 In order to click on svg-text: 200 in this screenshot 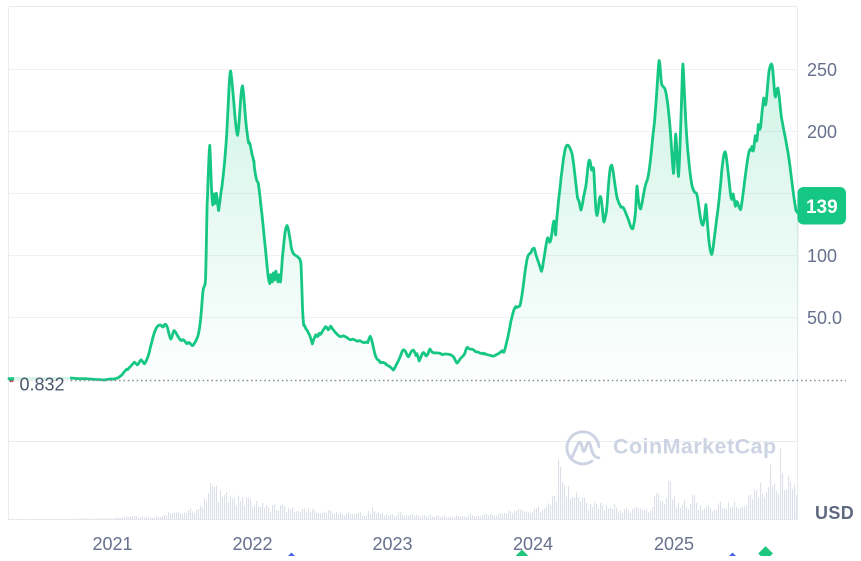, I will do `click(822, 132)`.